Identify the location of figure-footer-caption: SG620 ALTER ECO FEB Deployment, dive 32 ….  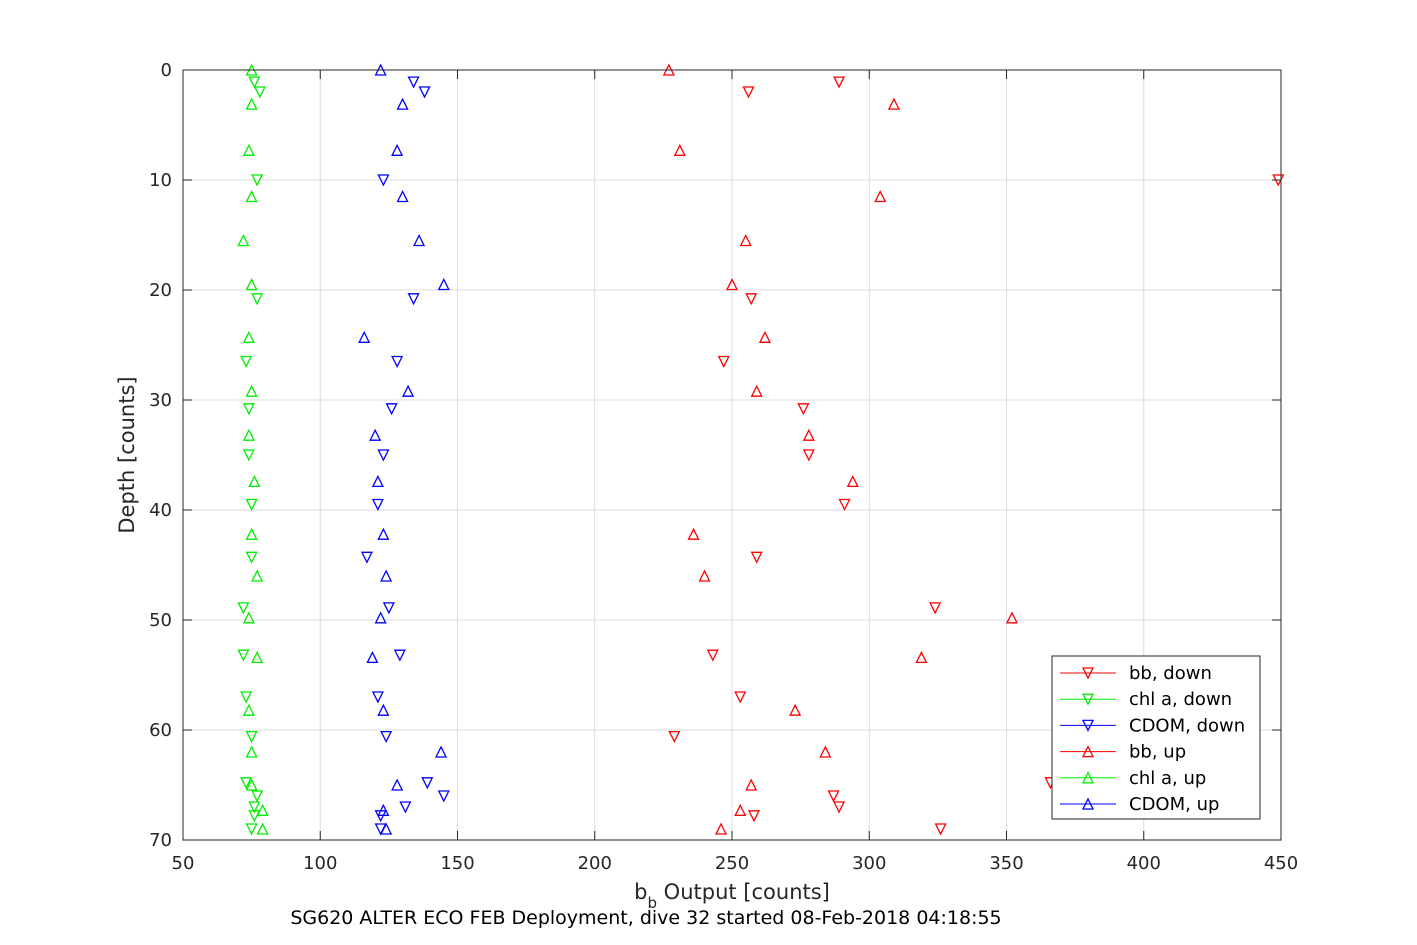
(645, 918).